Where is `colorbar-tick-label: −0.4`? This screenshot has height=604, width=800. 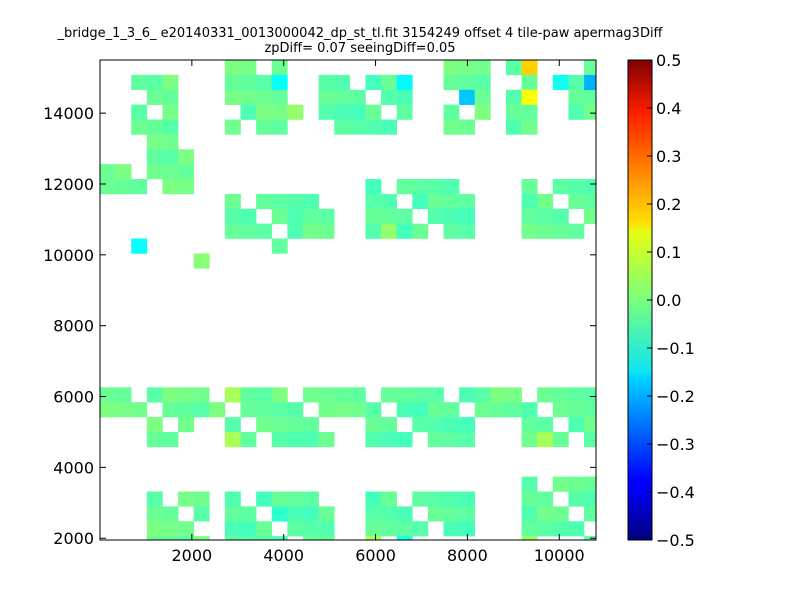 colorbar-tick-label: −0.4 is located at coordinates (675, 492).